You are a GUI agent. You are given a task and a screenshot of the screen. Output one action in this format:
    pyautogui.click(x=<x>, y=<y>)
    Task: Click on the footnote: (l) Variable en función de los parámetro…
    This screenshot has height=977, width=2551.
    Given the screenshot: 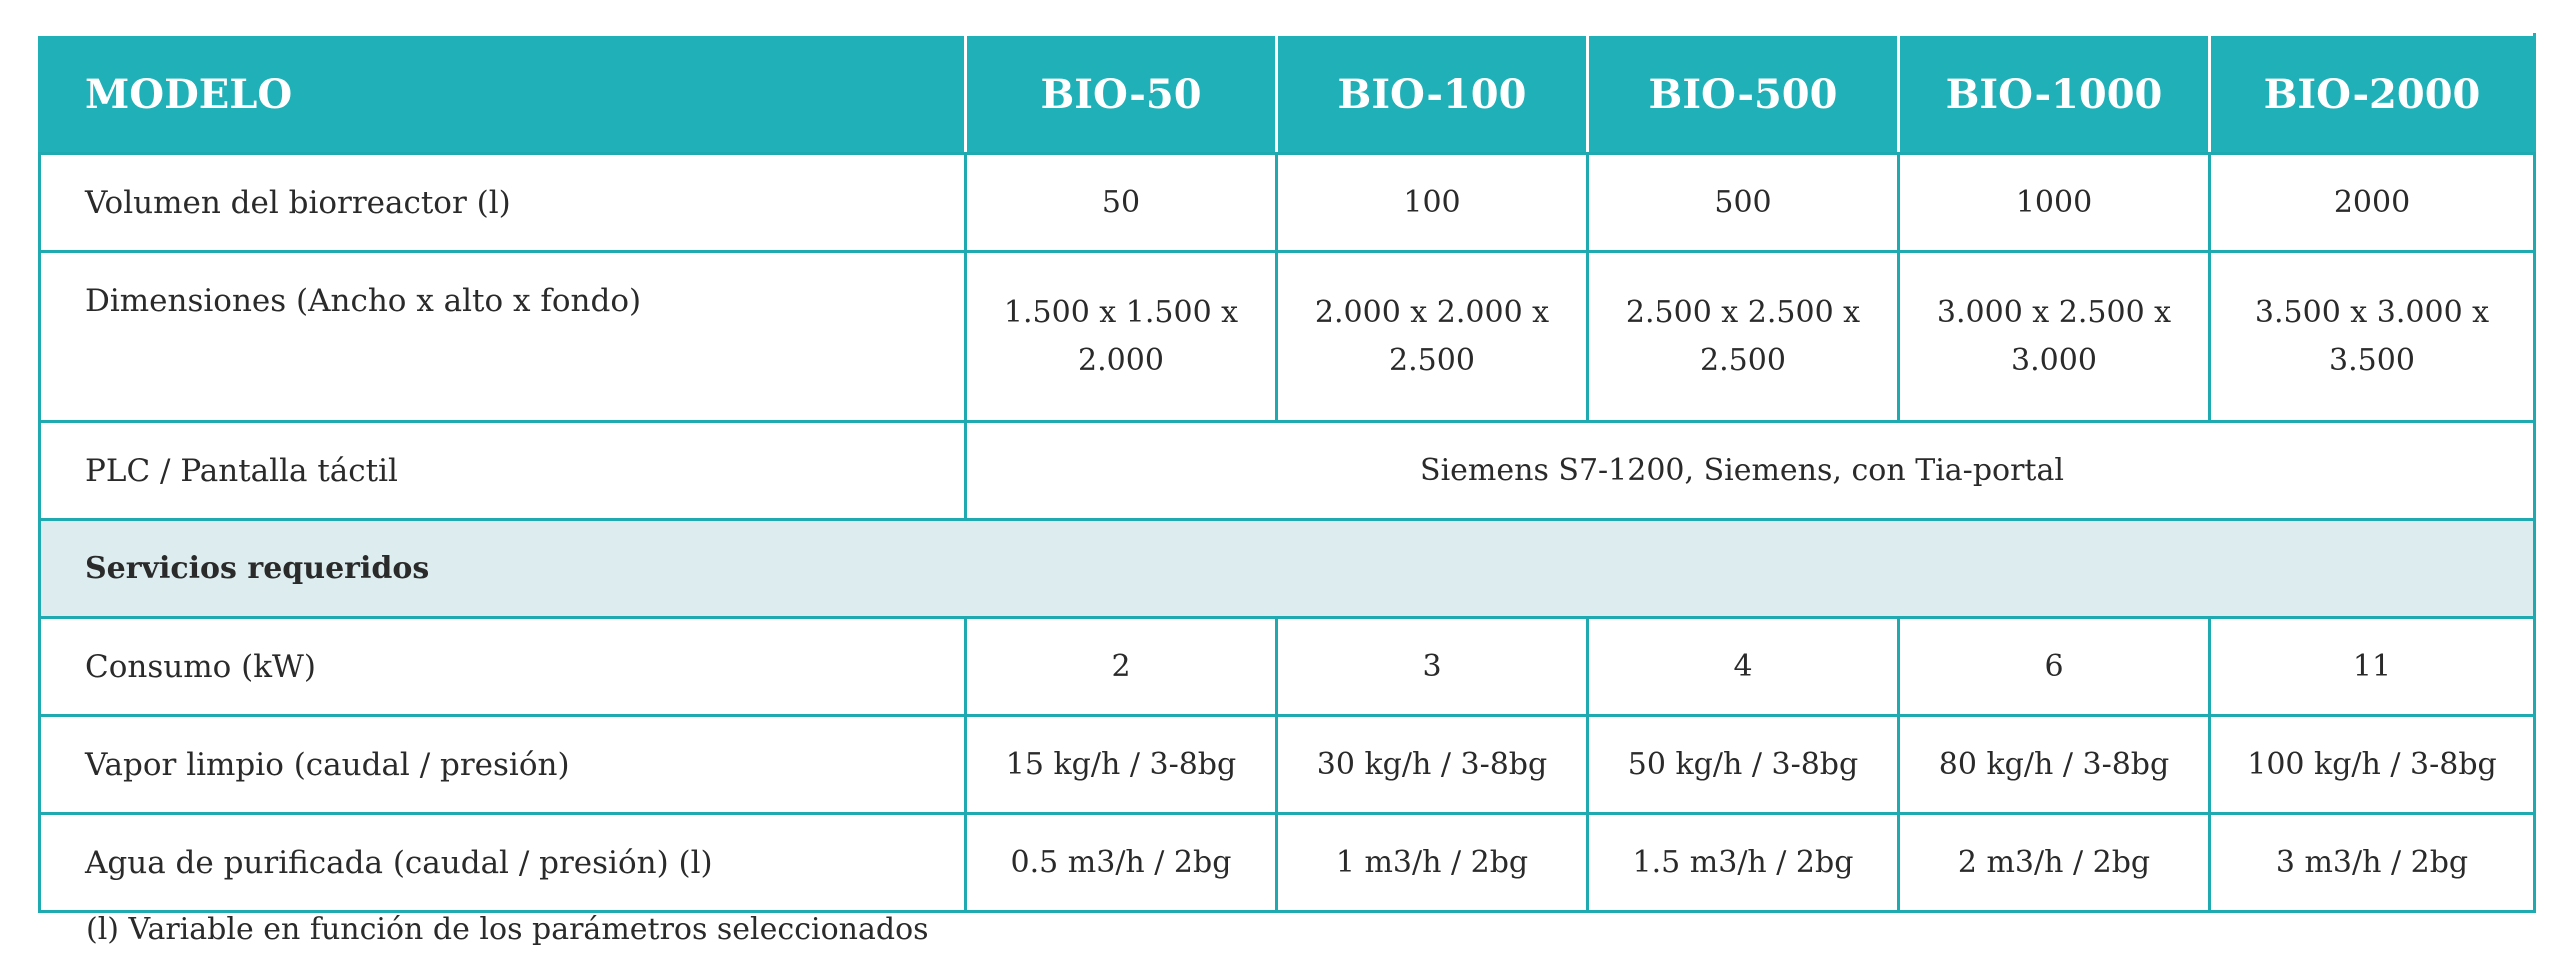 What is the action you would take?
    pyautogui.click(x=507, y=929)
    